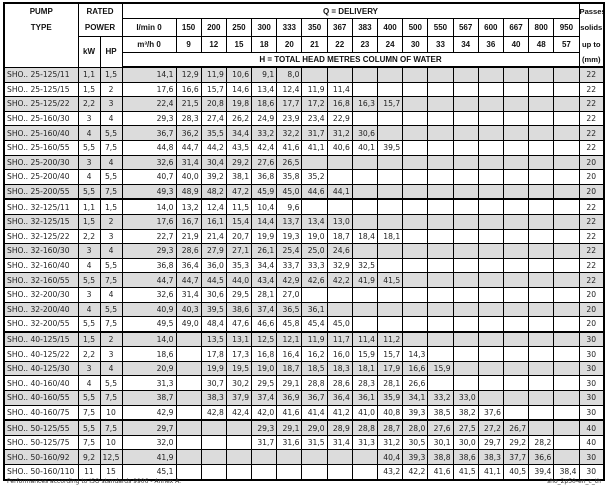 Image resolution: width=611 pixels, height=493 pixels. Describe the element at coordinates (339, 147) in the screenshot. I see `head-cell: 40,6` at that location.